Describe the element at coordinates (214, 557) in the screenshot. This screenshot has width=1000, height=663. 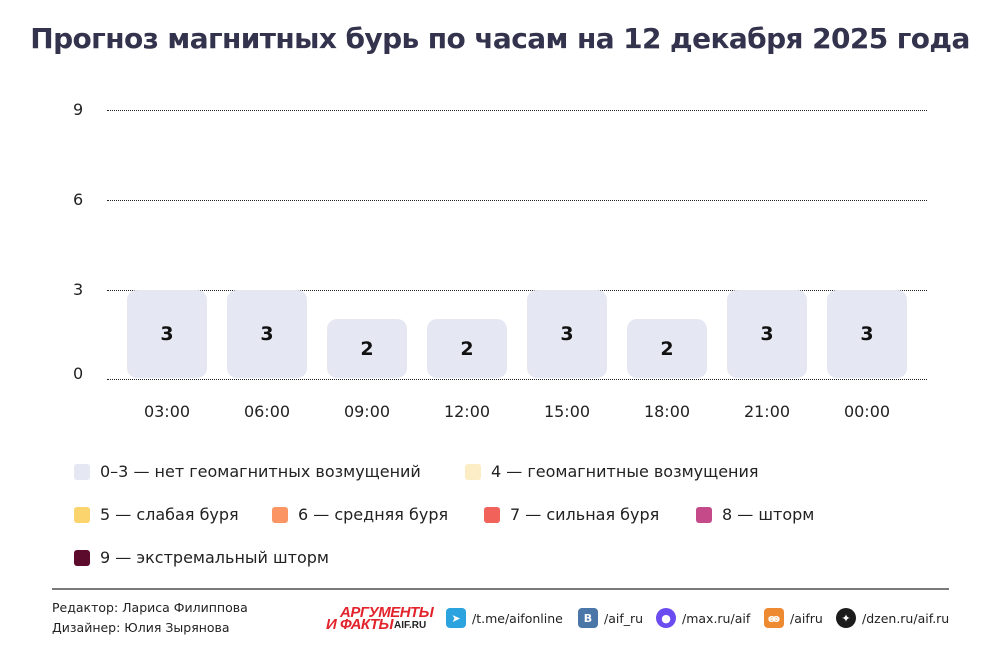
I see `legend-label: 9 — экстремальный шторм` at that location.